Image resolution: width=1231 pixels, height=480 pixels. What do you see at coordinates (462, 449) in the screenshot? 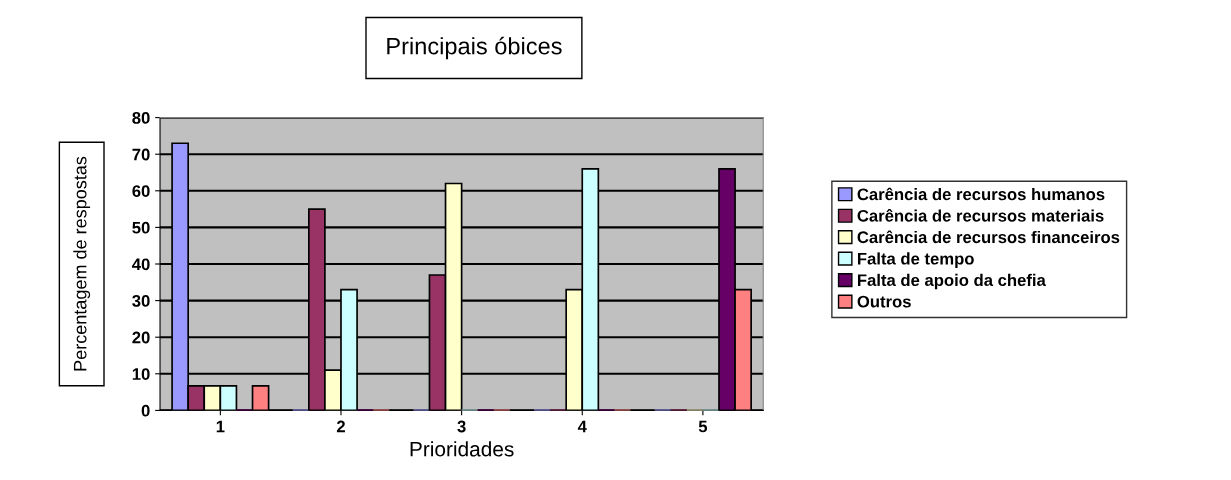
I see `x-axis-title: Prioridades` at bounding box center [462, 449].